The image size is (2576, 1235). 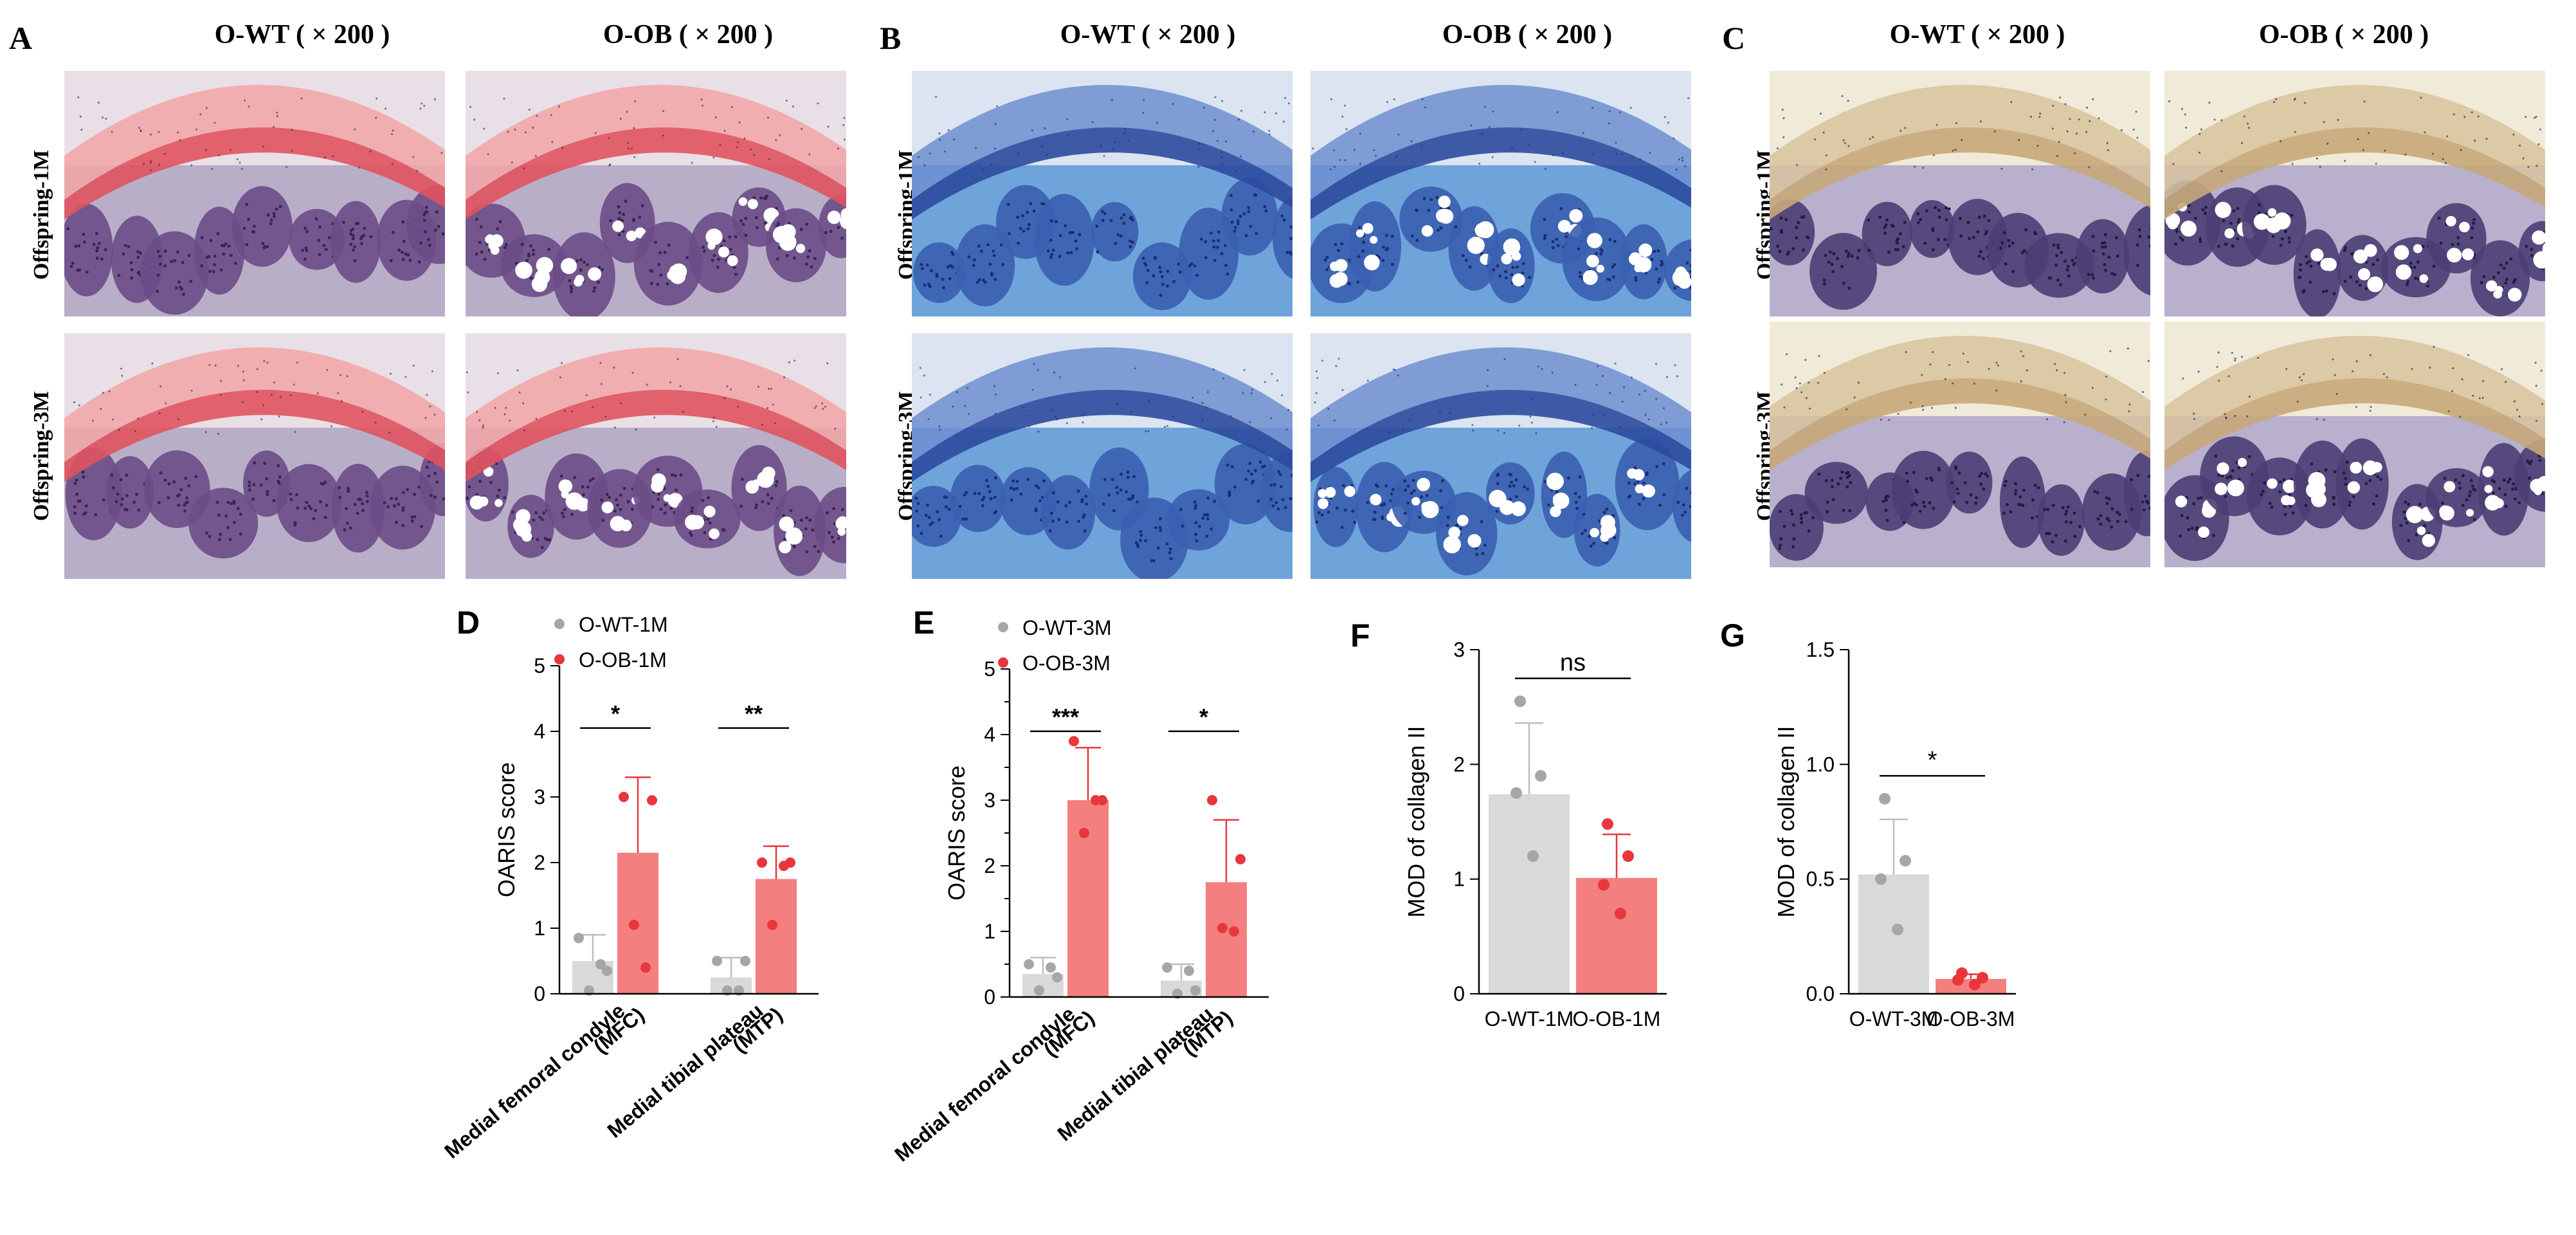 I want to click on chart-f: F 0 1 2 3 MOD of collagen II O-WT-1MO-OB-1M ns, so click(x=1508, y=824).